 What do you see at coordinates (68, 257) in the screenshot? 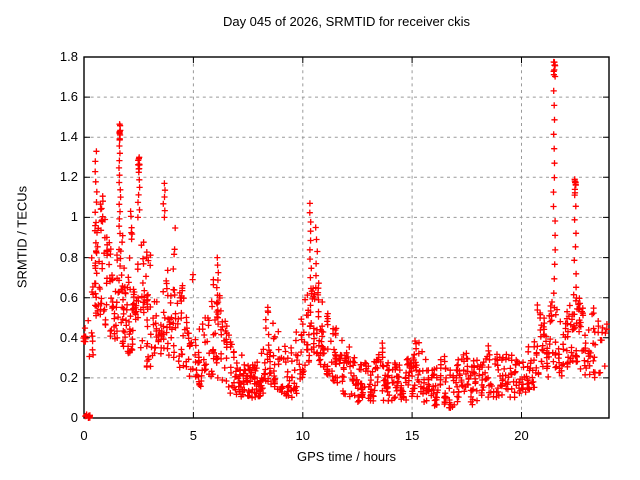
I see `y-tick-label: 0.8` at bounding box center [68, 257].